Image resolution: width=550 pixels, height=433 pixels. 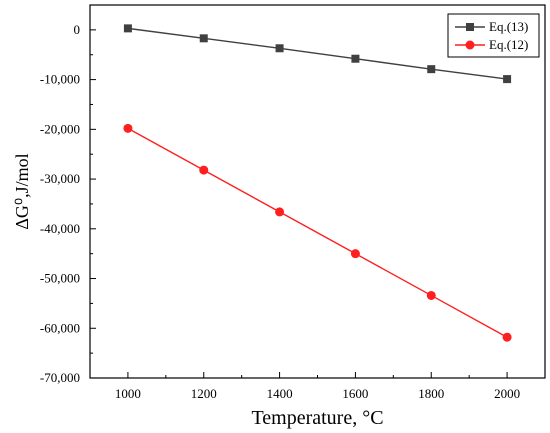 I want to click on x-tick-label: 2000, so click(x=507, y=393).